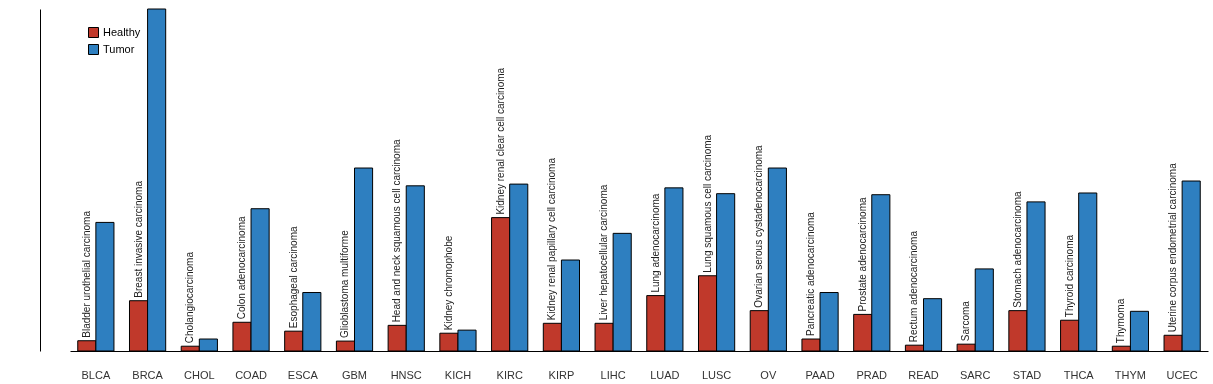 The width and height of the screenshot is (1213, 384). What do you see at coordinates (872, 374) in the screenshot?
I see `x-tick-label: PRAD` at bounding box center [872, 374].